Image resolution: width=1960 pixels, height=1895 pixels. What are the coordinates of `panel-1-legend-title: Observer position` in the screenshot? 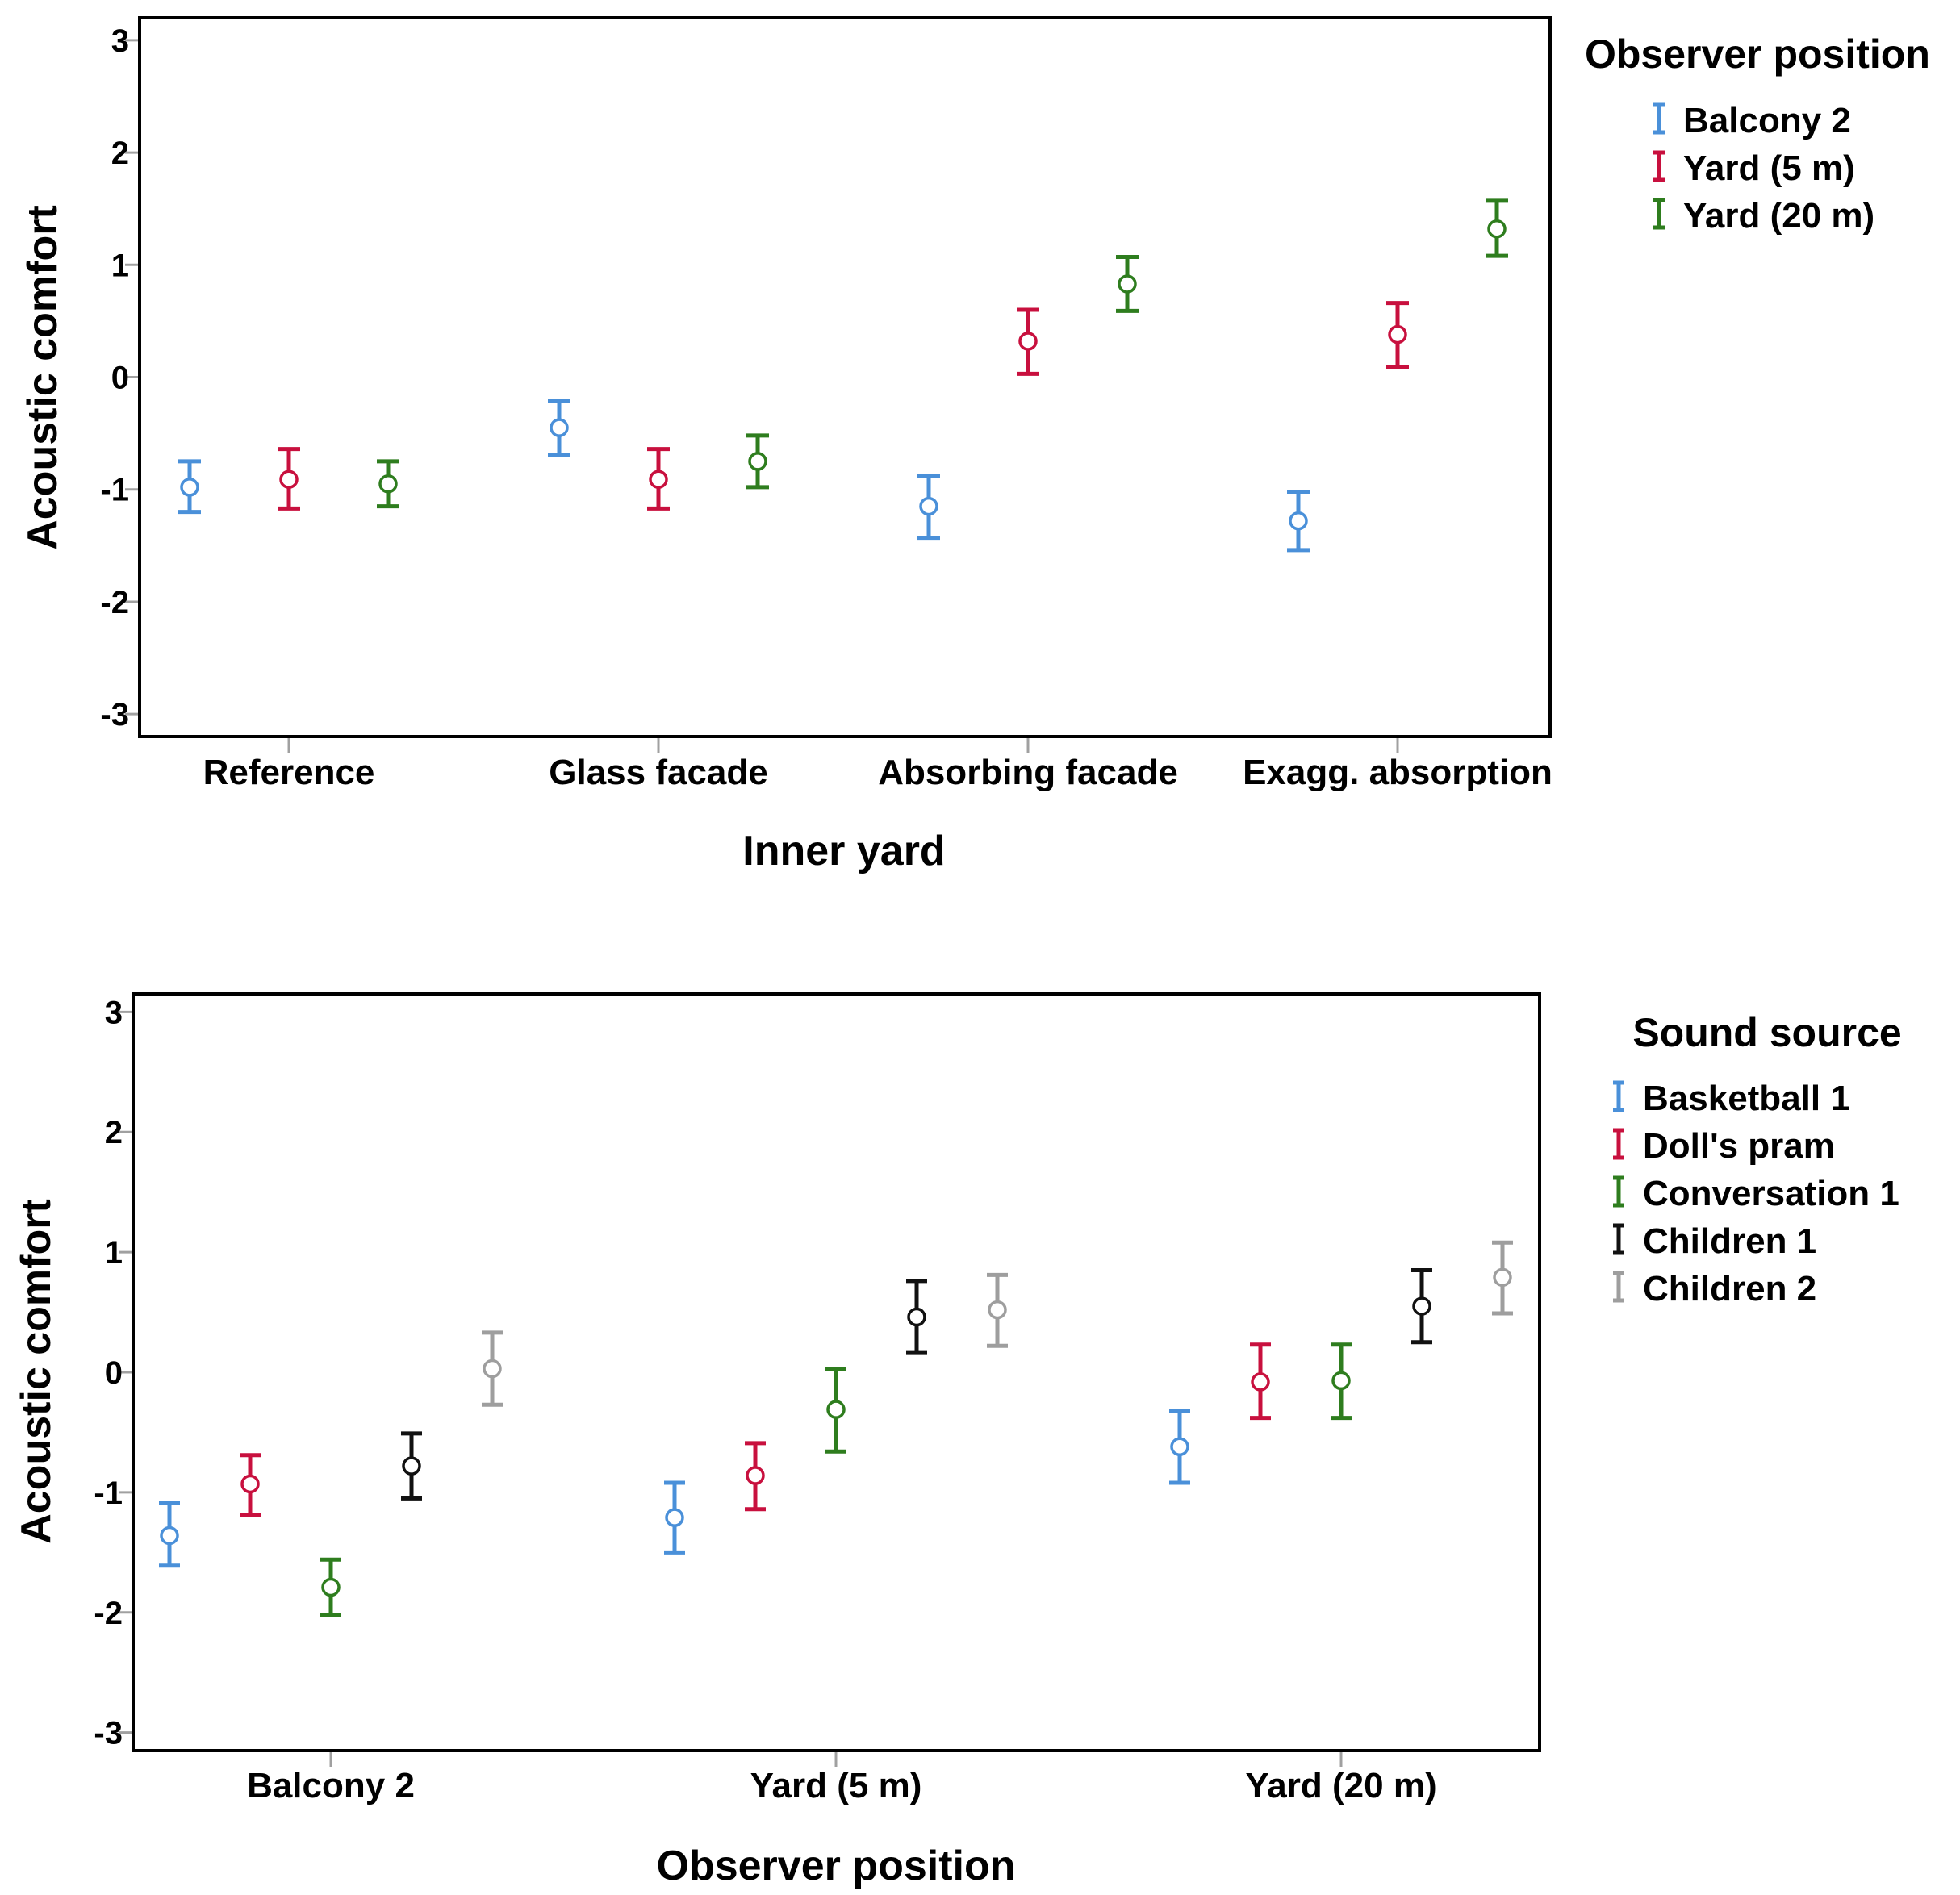 It's located at (1758, 54).